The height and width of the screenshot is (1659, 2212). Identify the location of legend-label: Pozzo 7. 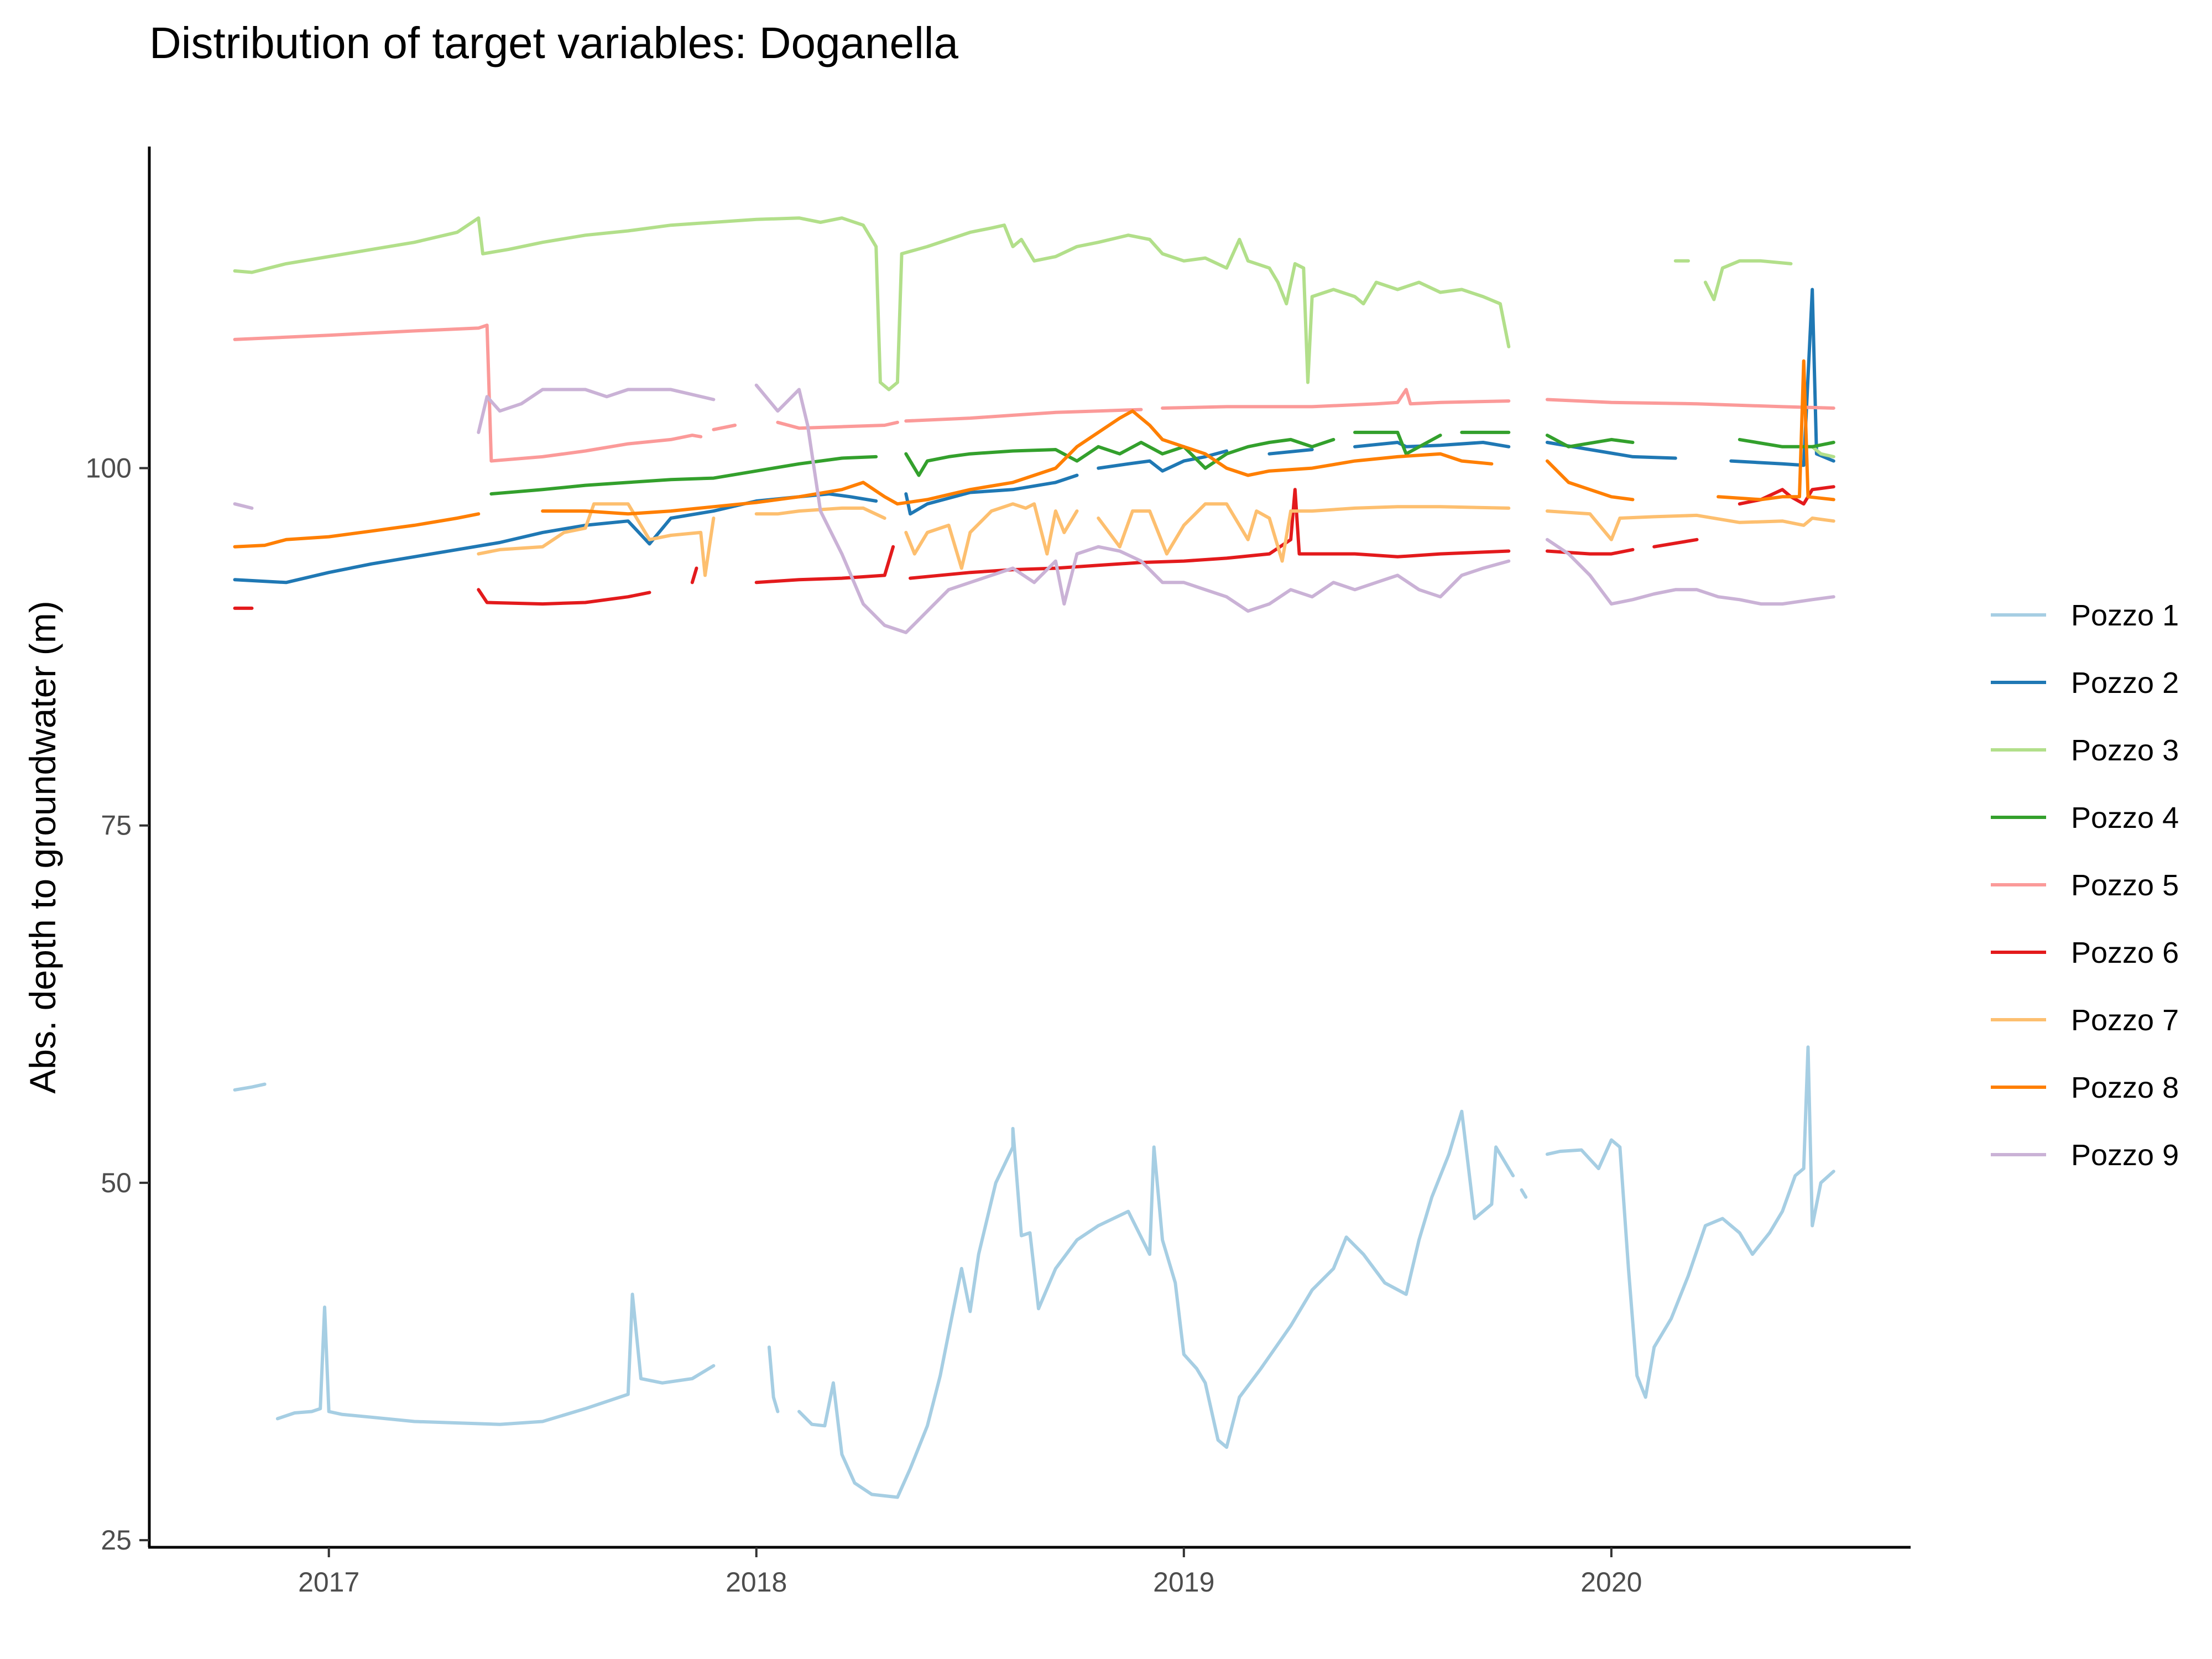
(2125, 1021).